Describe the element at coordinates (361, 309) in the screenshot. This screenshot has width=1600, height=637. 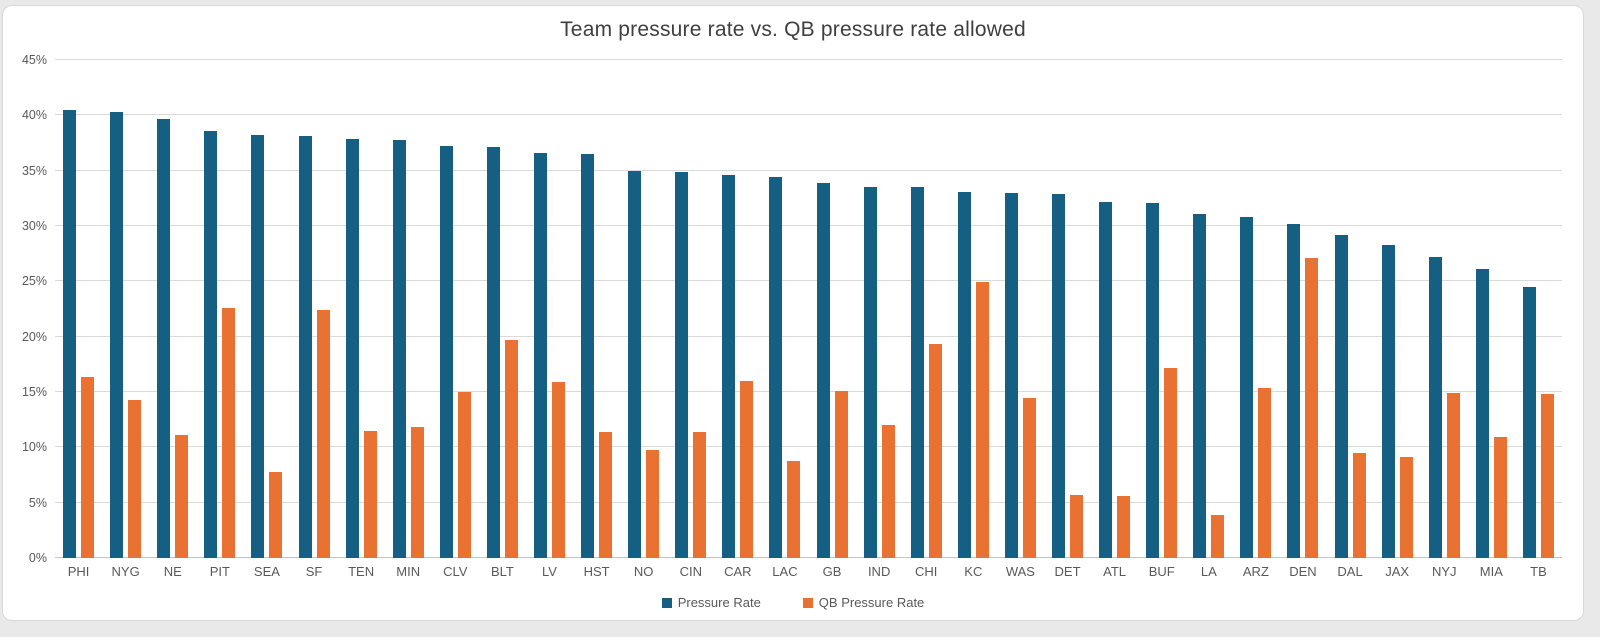
I see `bar-group-ten` at that location.